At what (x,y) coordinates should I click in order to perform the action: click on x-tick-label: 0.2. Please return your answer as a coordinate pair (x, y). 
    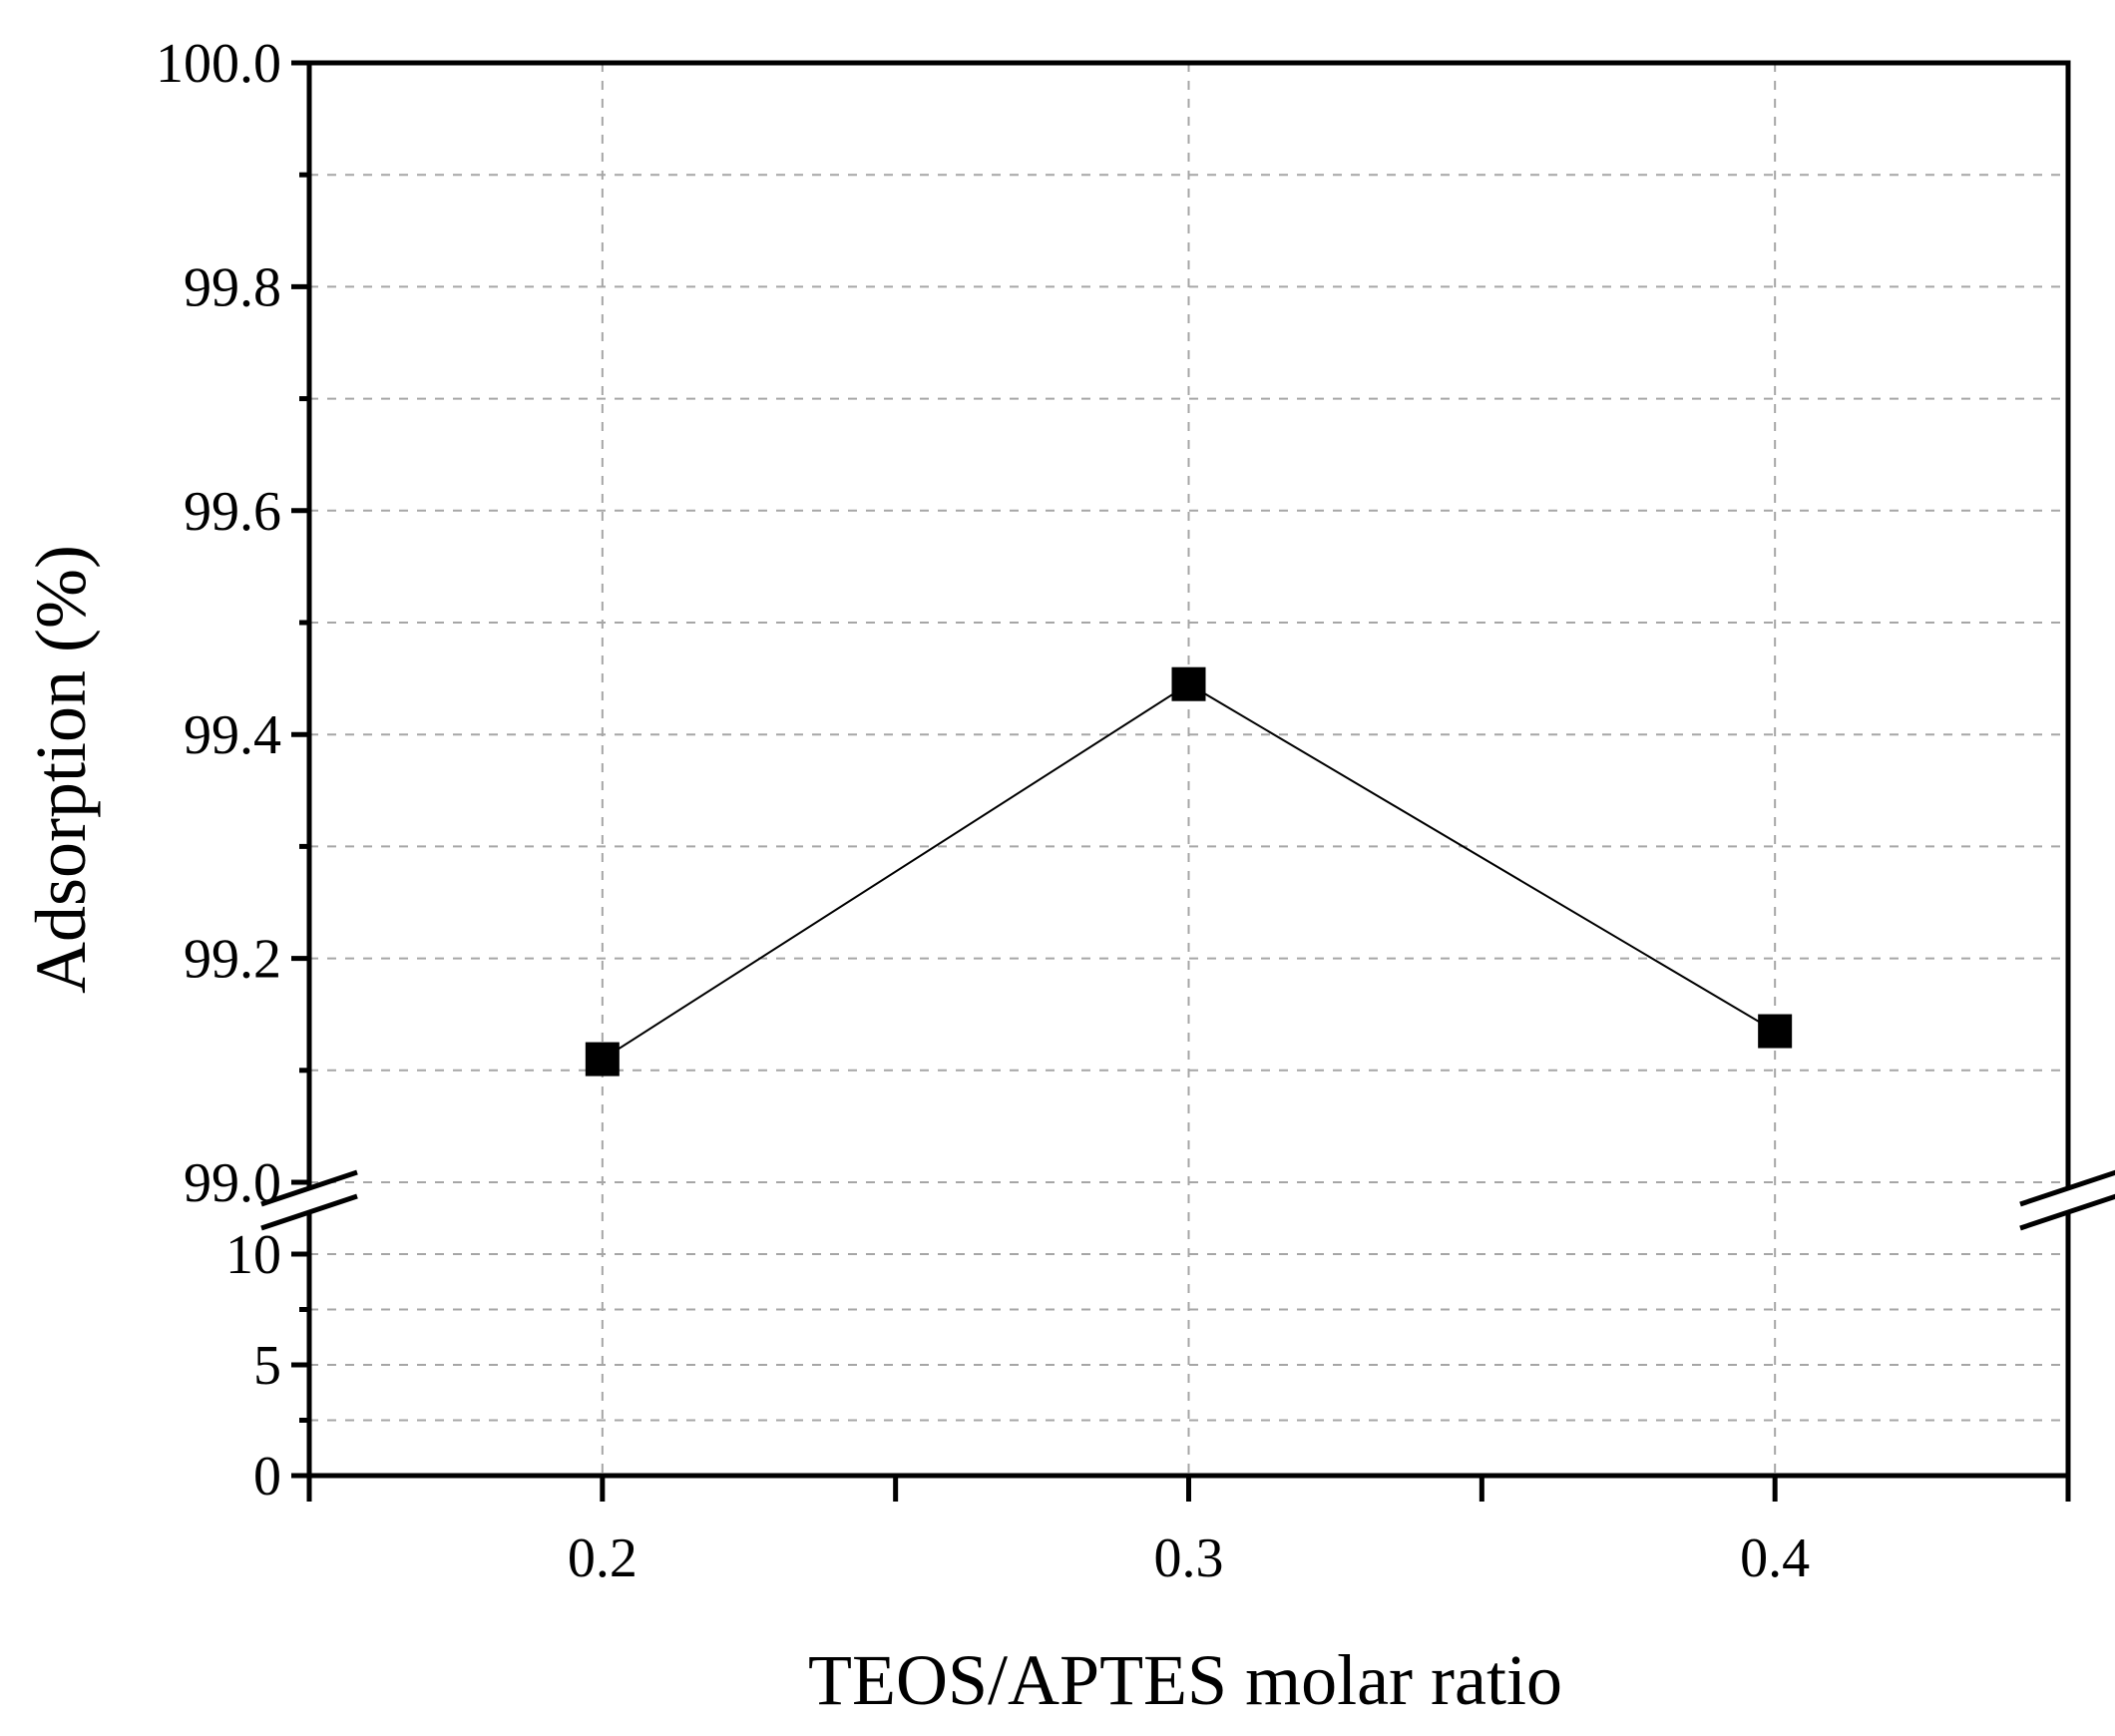
    Looking at the image, I should click on (602, 1558).